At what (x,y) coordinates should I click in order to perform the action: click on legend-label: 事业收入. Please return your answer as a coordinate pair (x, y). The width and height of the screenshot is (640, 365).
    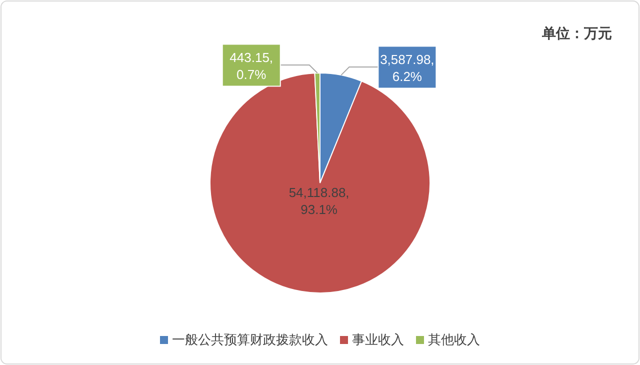
    Looking at the image, I should click on (378, 339).